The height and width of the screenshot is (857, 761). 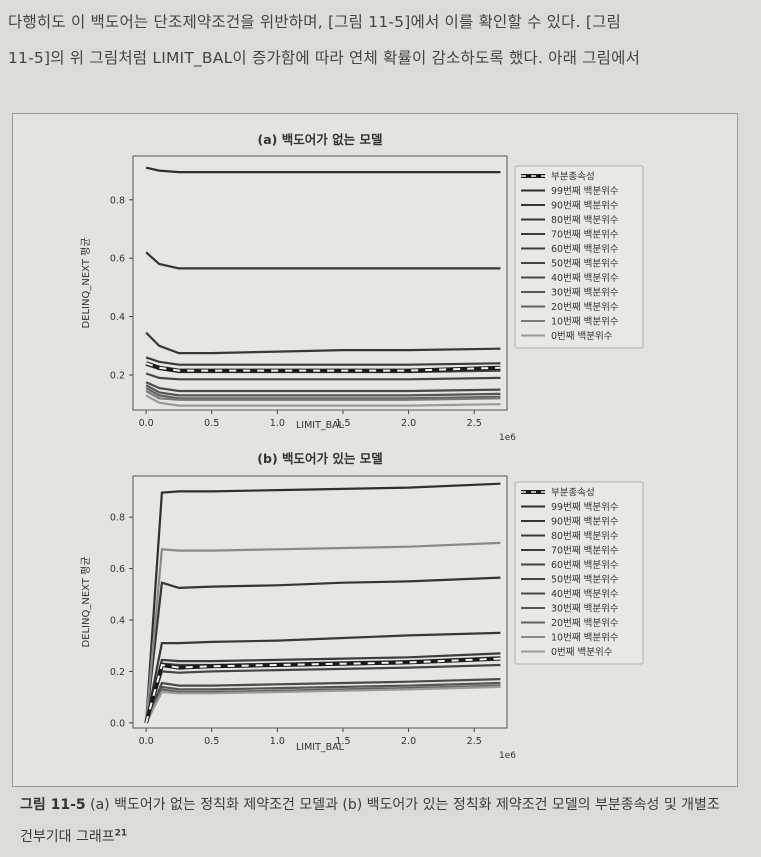 What do you see at coordinates (117, 375) in the screenshot?
I see `chart-1-ytick-label: 0.2` at bounding box center [117, 375].